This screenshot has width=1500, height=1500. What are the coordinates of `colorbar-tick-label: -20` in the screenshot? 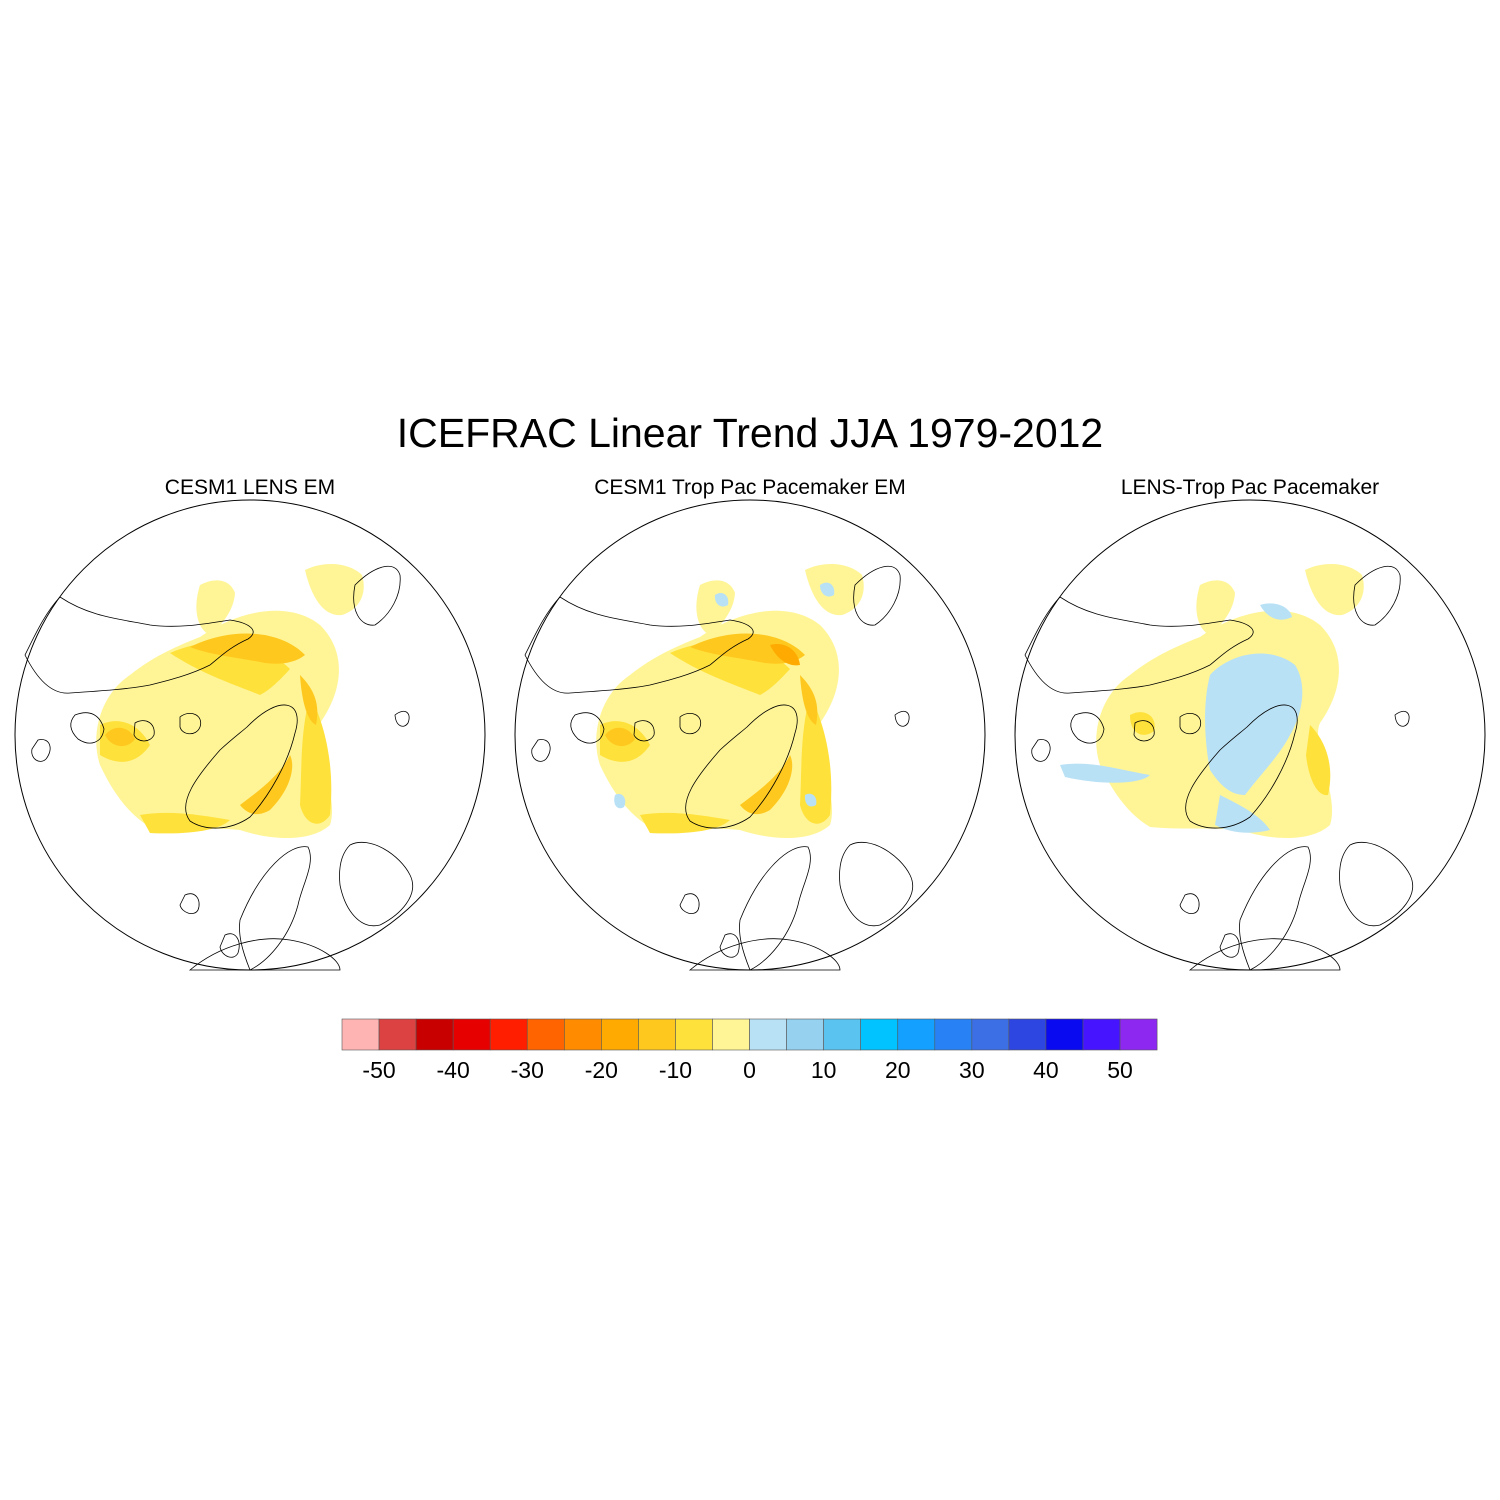 It's located at (601, 1070).